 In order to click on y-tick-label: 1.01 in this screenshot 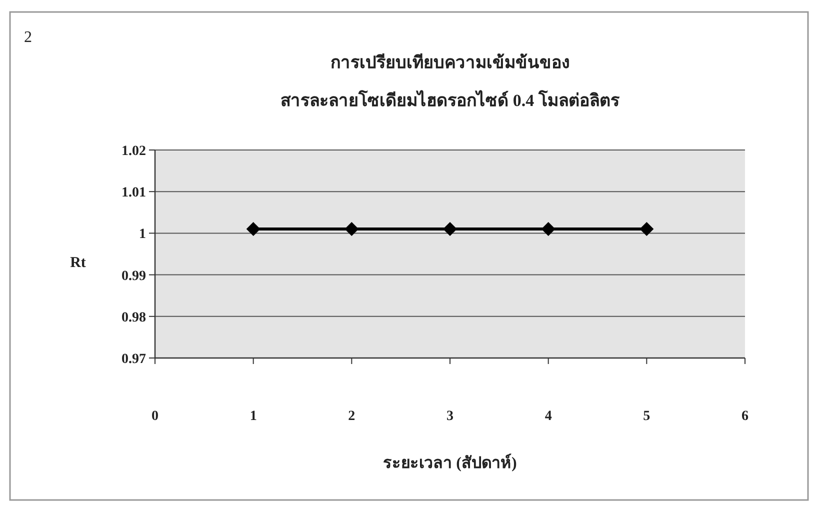, I will do `click(134, 193)`.